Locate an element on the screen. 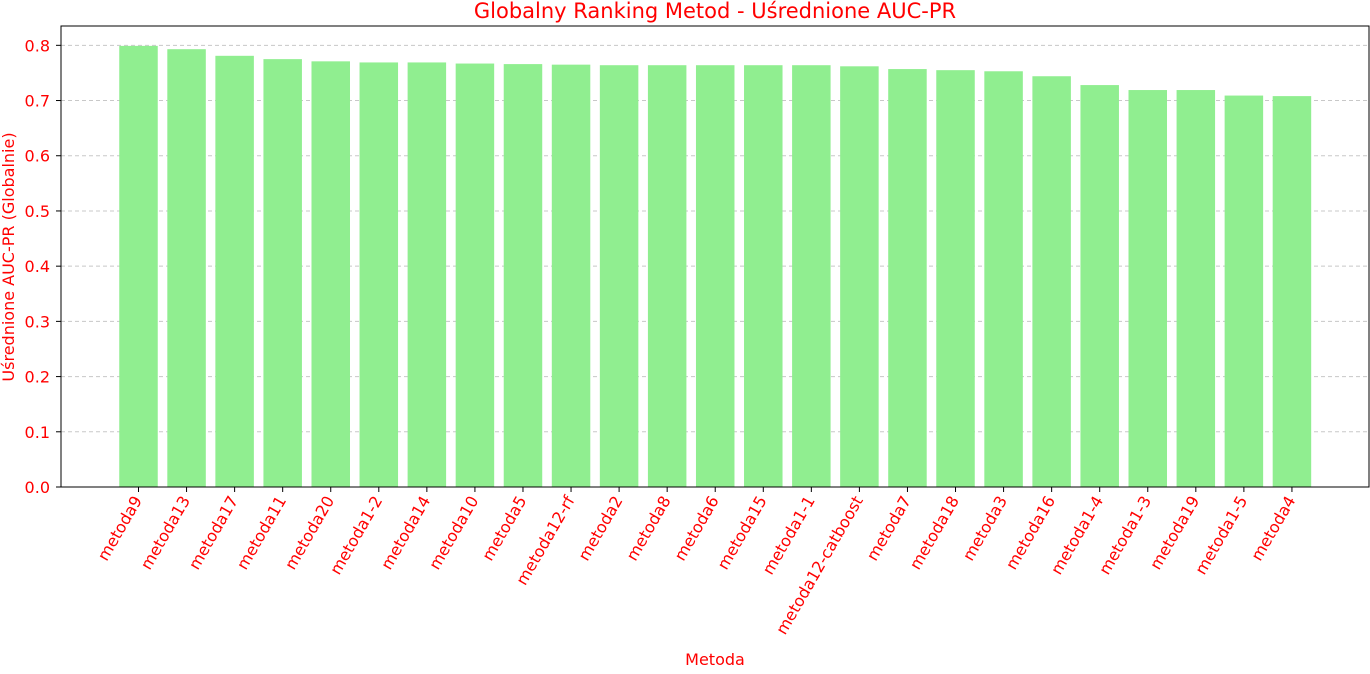 The height and width of the screenshot is (674, 1370). x-tick-label: metoda10 is located at coordinates (453, 533).